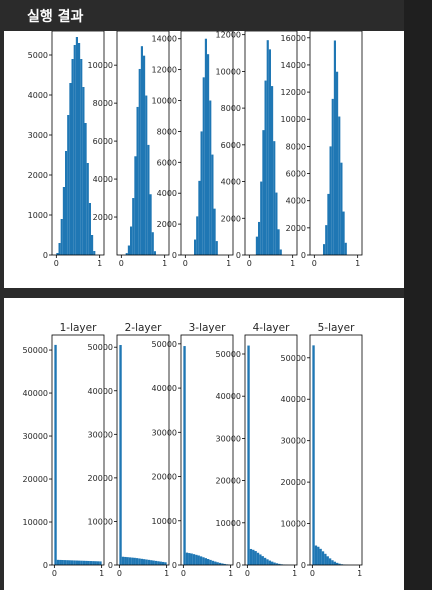  Describe the element at coordinates (166, 573) in the screenshot. I see `x-tick-label: 1` at that location.